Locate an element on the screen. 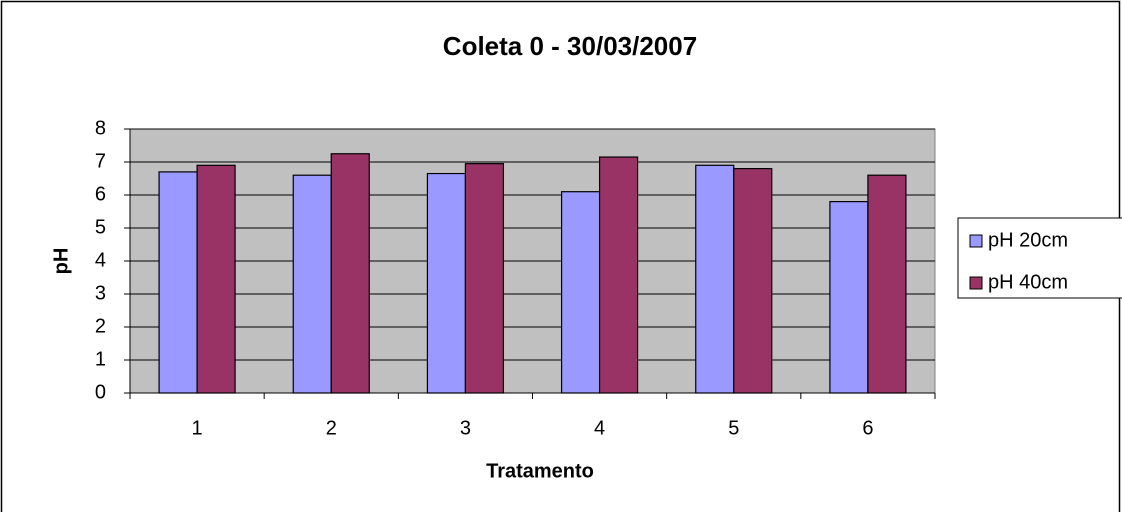 This screenshot has width=1122, height=512. x-tick-label: 6 is located at coordinates (867, 428).